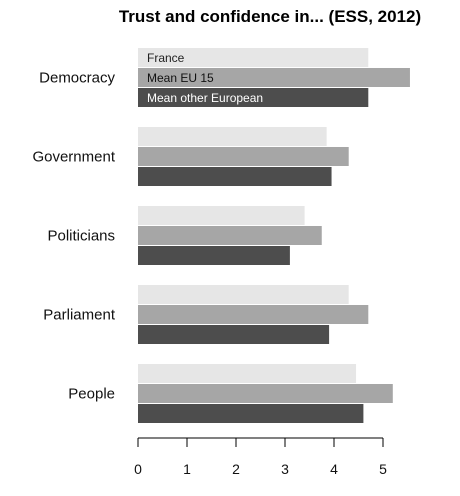  Describe the element at coordinates (243, 294) in the screenshot. I see `bar-parliament-france` at that location.